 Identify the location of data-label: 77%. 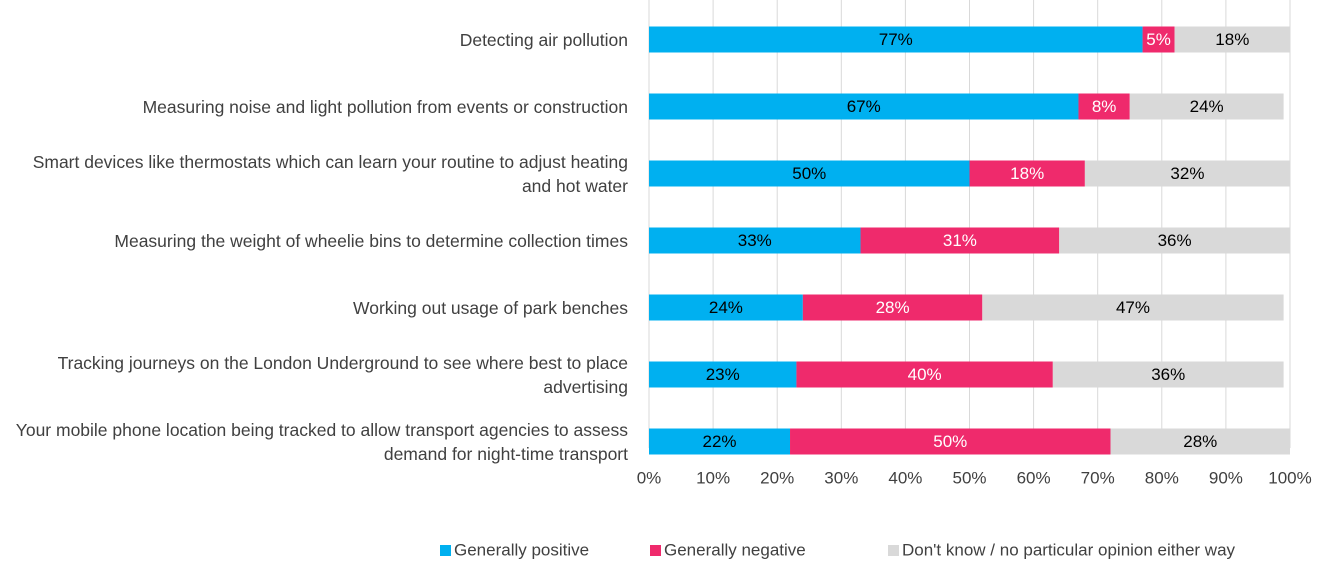
(896, 39).